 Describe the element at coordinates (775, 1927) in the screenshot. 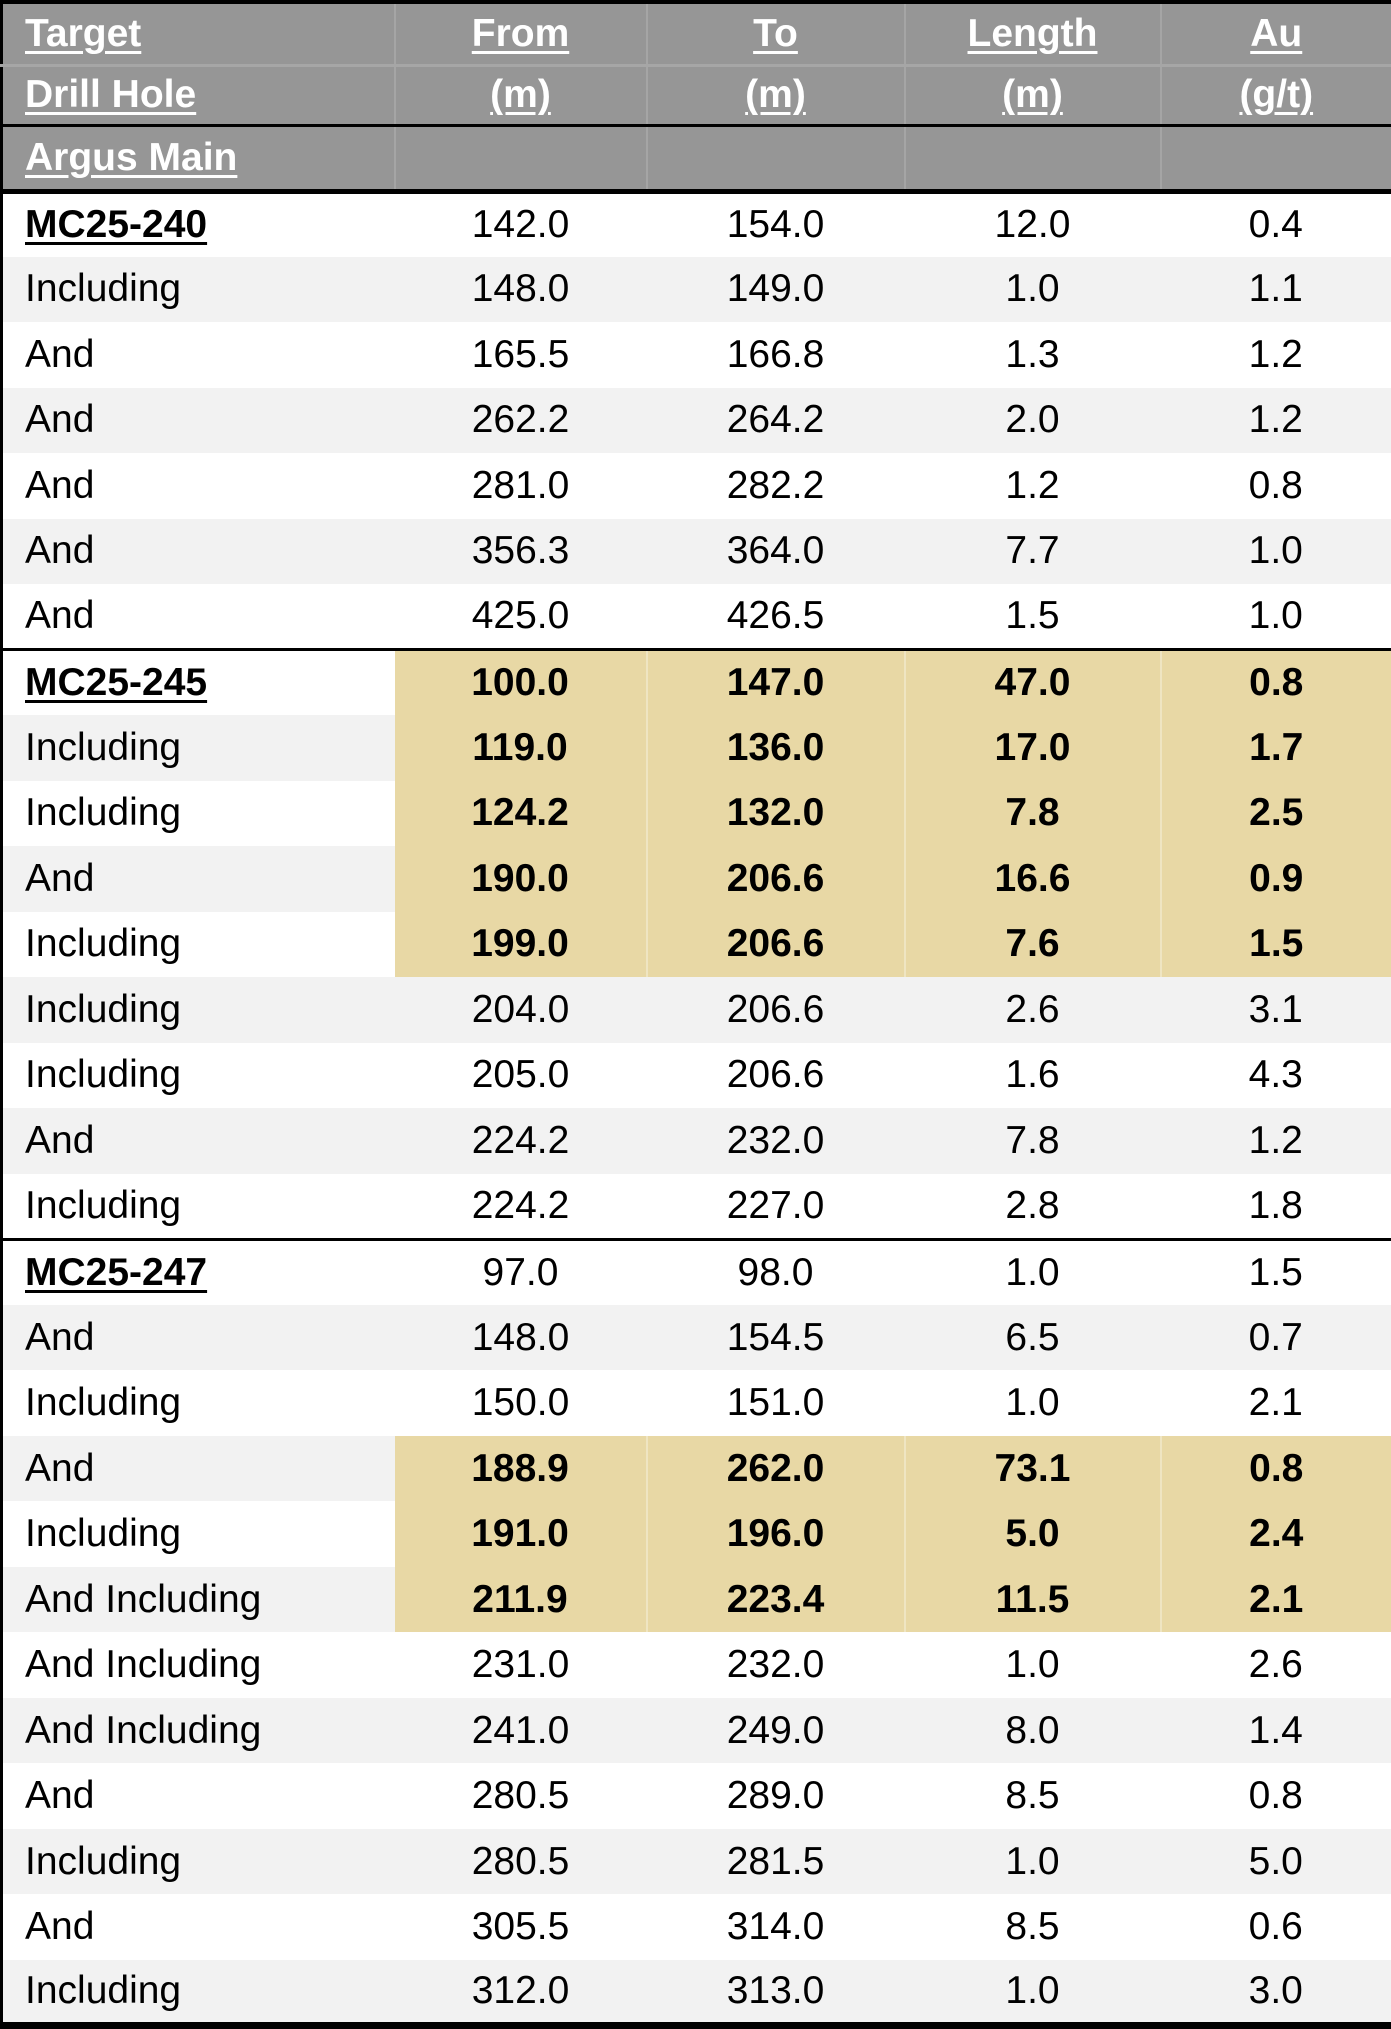

I see `to-value: 314.0` at that location.